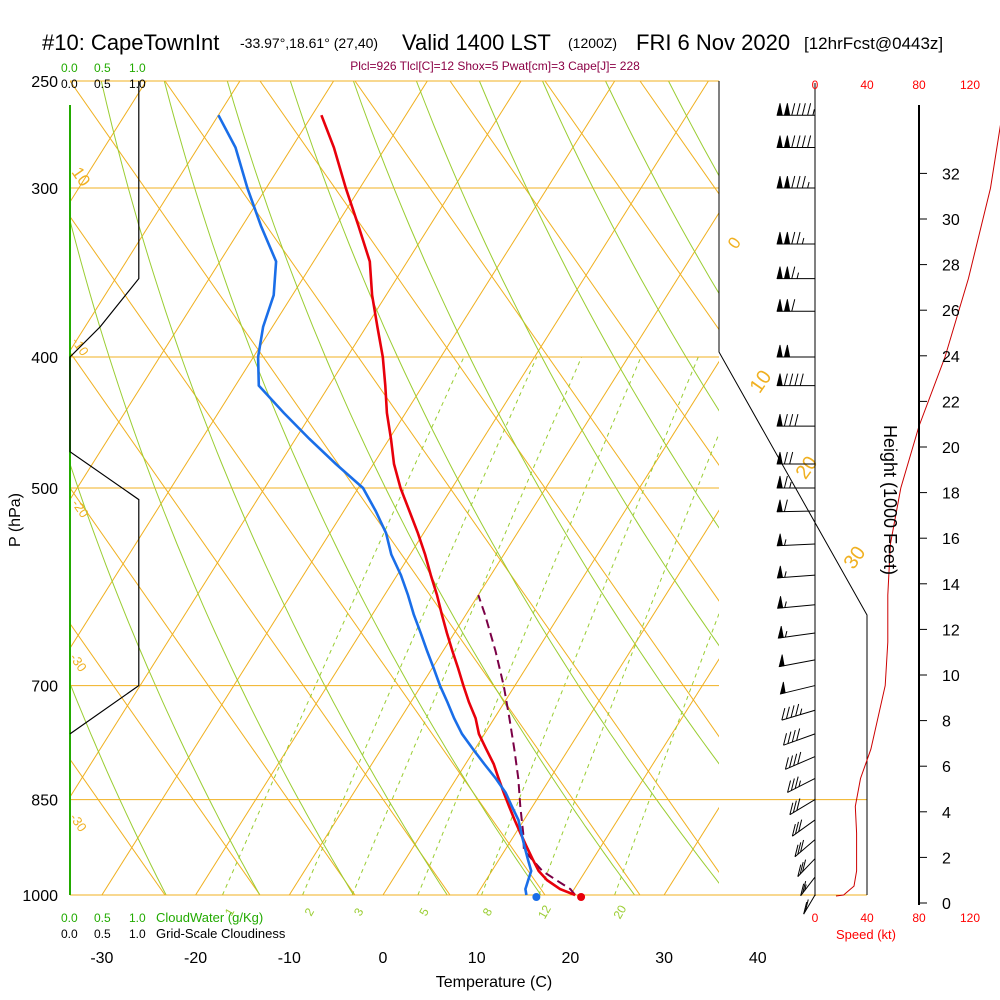  Describe the element at coordinates (951, 585) in the screenshot. I see `height-tick-label: 14` at that location.